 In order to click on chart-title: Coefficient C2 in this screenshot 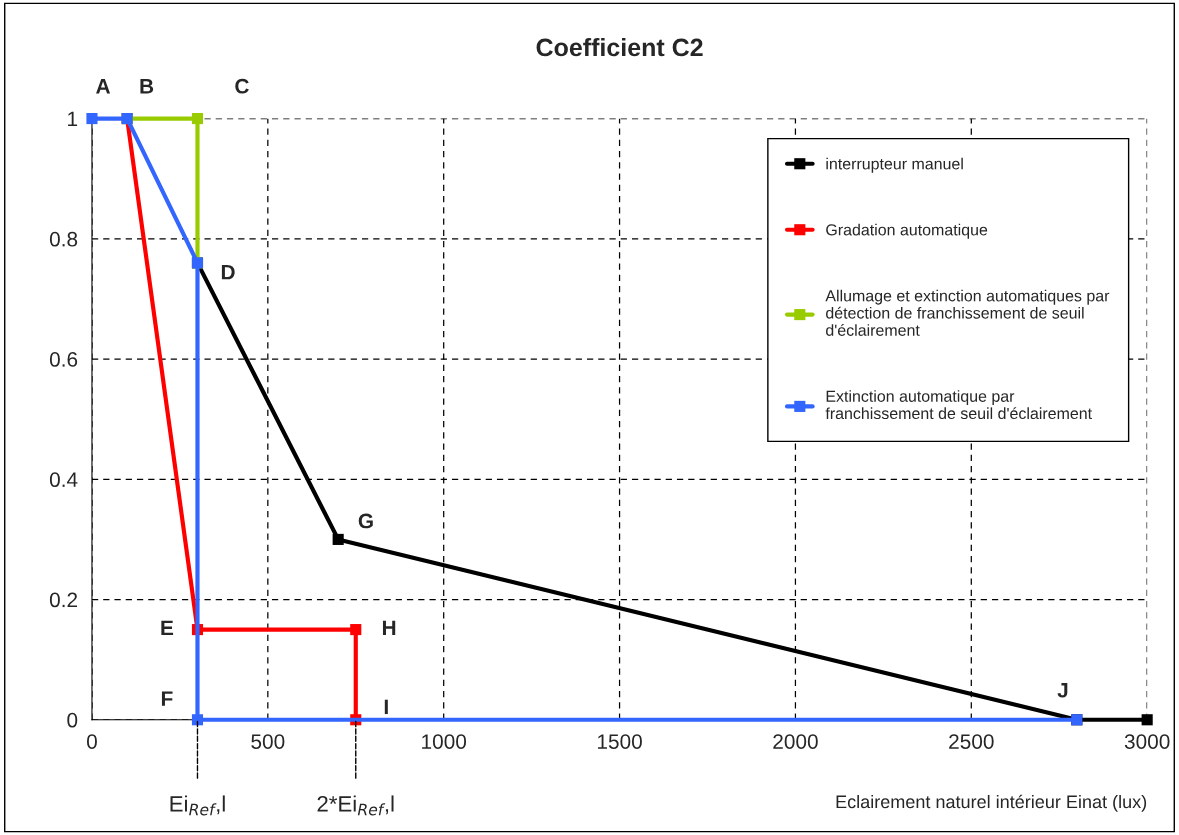, I will do `click(619, 47)`.